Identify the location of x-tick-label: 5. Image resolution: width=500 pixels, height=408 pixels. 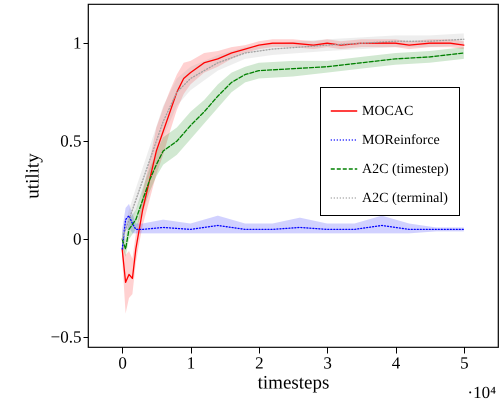
(464, 363).